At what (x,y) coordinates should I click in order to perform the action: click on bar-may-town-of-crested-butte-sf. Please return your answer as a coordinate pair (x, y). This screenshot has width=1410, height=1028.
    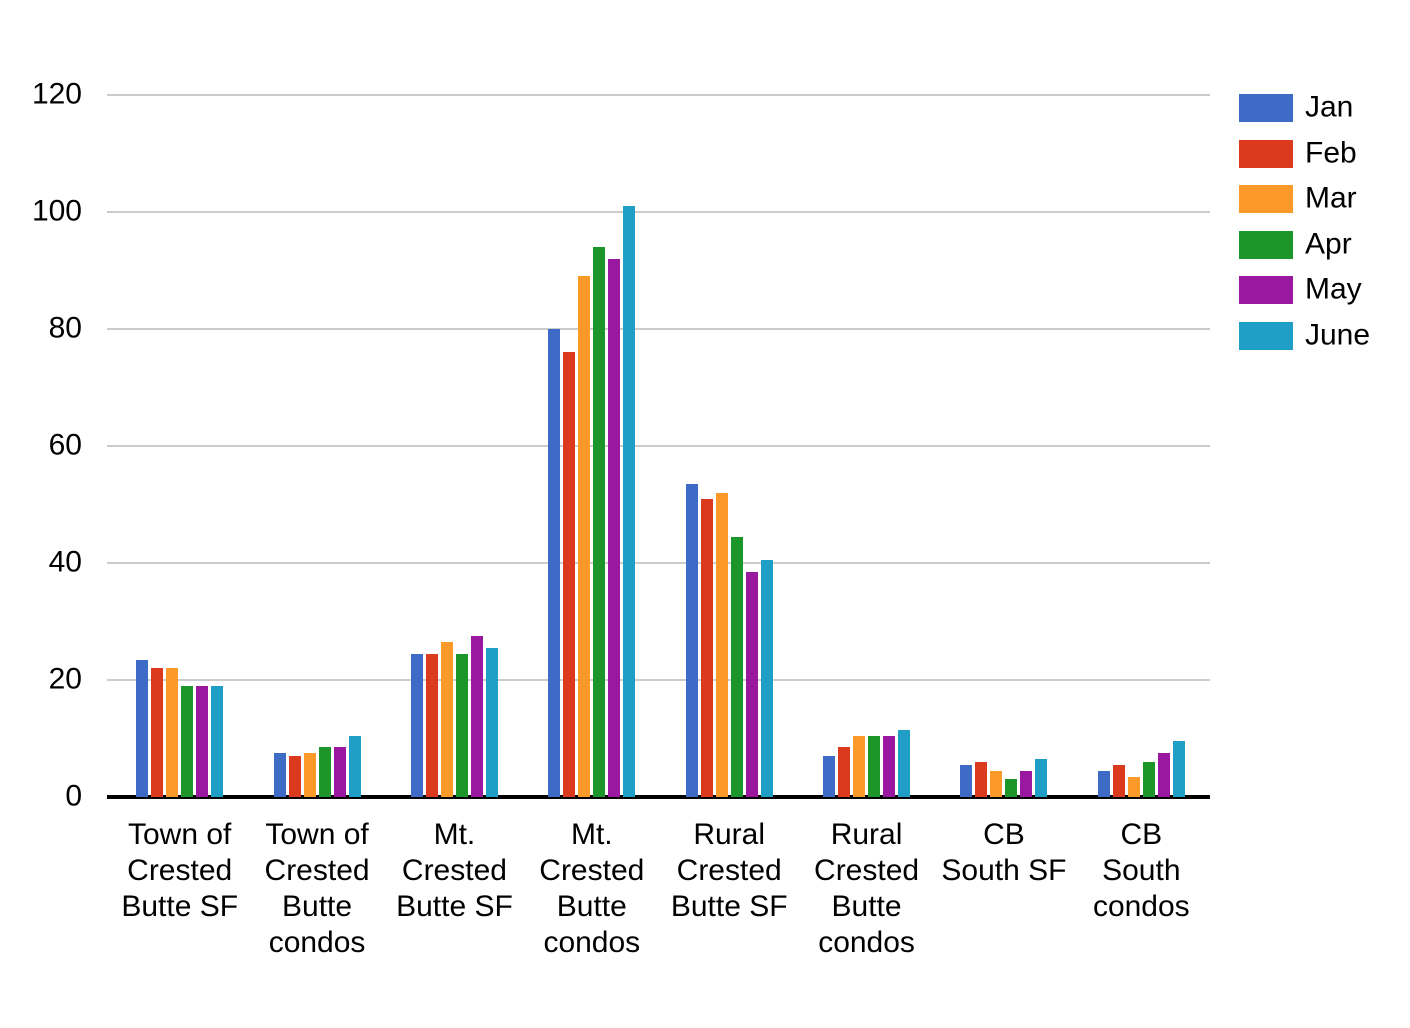
    Looking at the image, I should click on (202, 741).